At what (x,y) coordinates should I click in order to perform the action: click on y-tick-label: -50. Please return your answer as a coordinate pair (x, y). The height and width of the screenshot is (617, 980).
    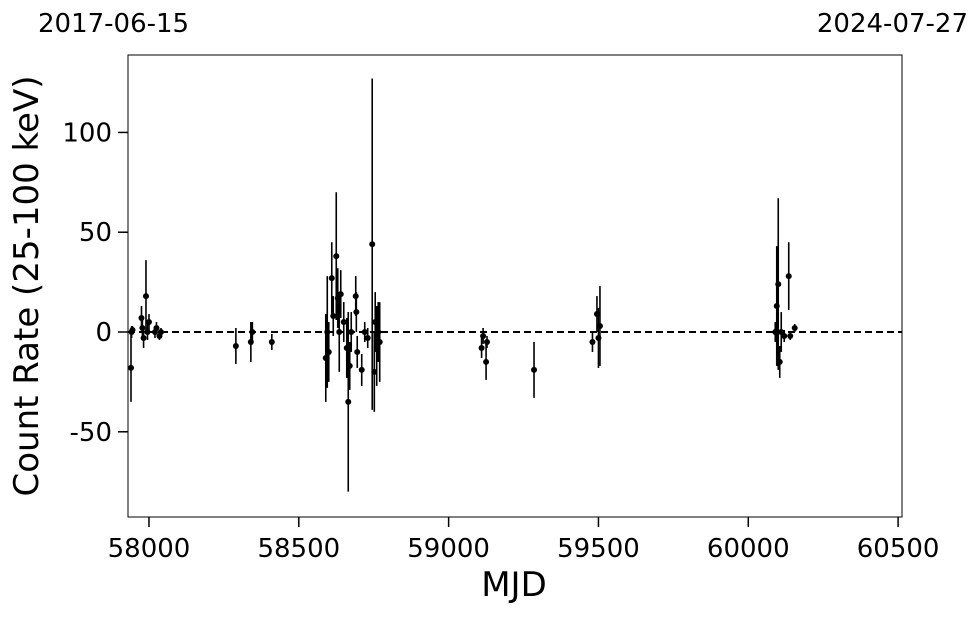
    Looking at the image, I should click on (91, 433).